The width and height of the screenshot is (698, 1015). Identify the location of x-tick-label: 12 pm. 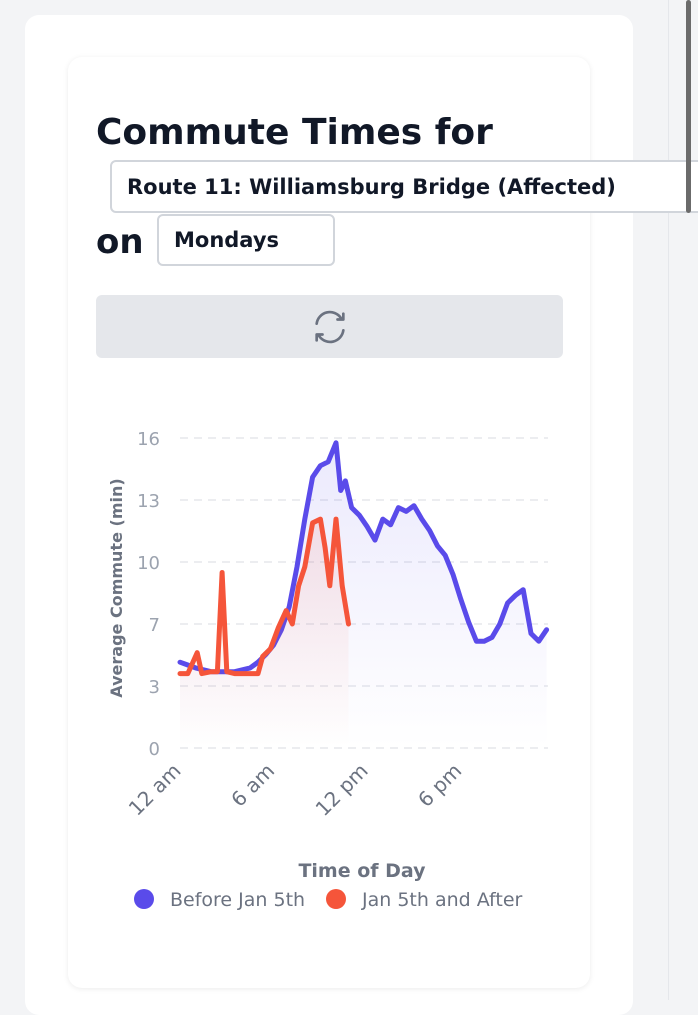
(342, 790).